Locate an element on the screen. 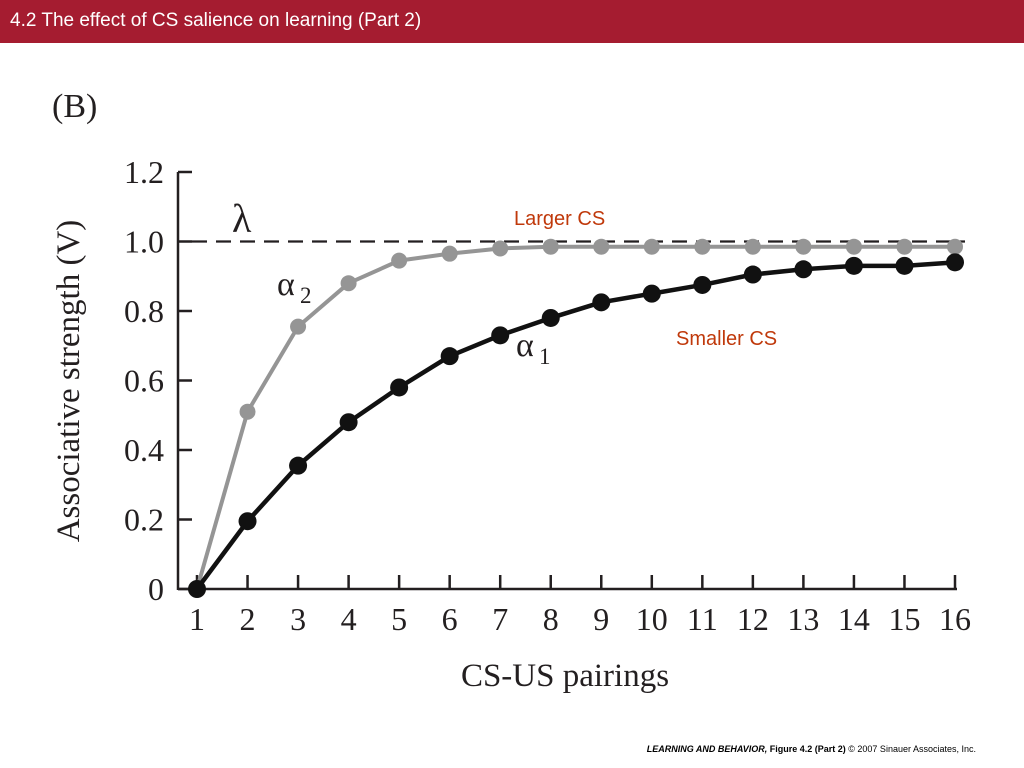  smaller-cs-label: Smaller CS is located at coordinates (726, 339).